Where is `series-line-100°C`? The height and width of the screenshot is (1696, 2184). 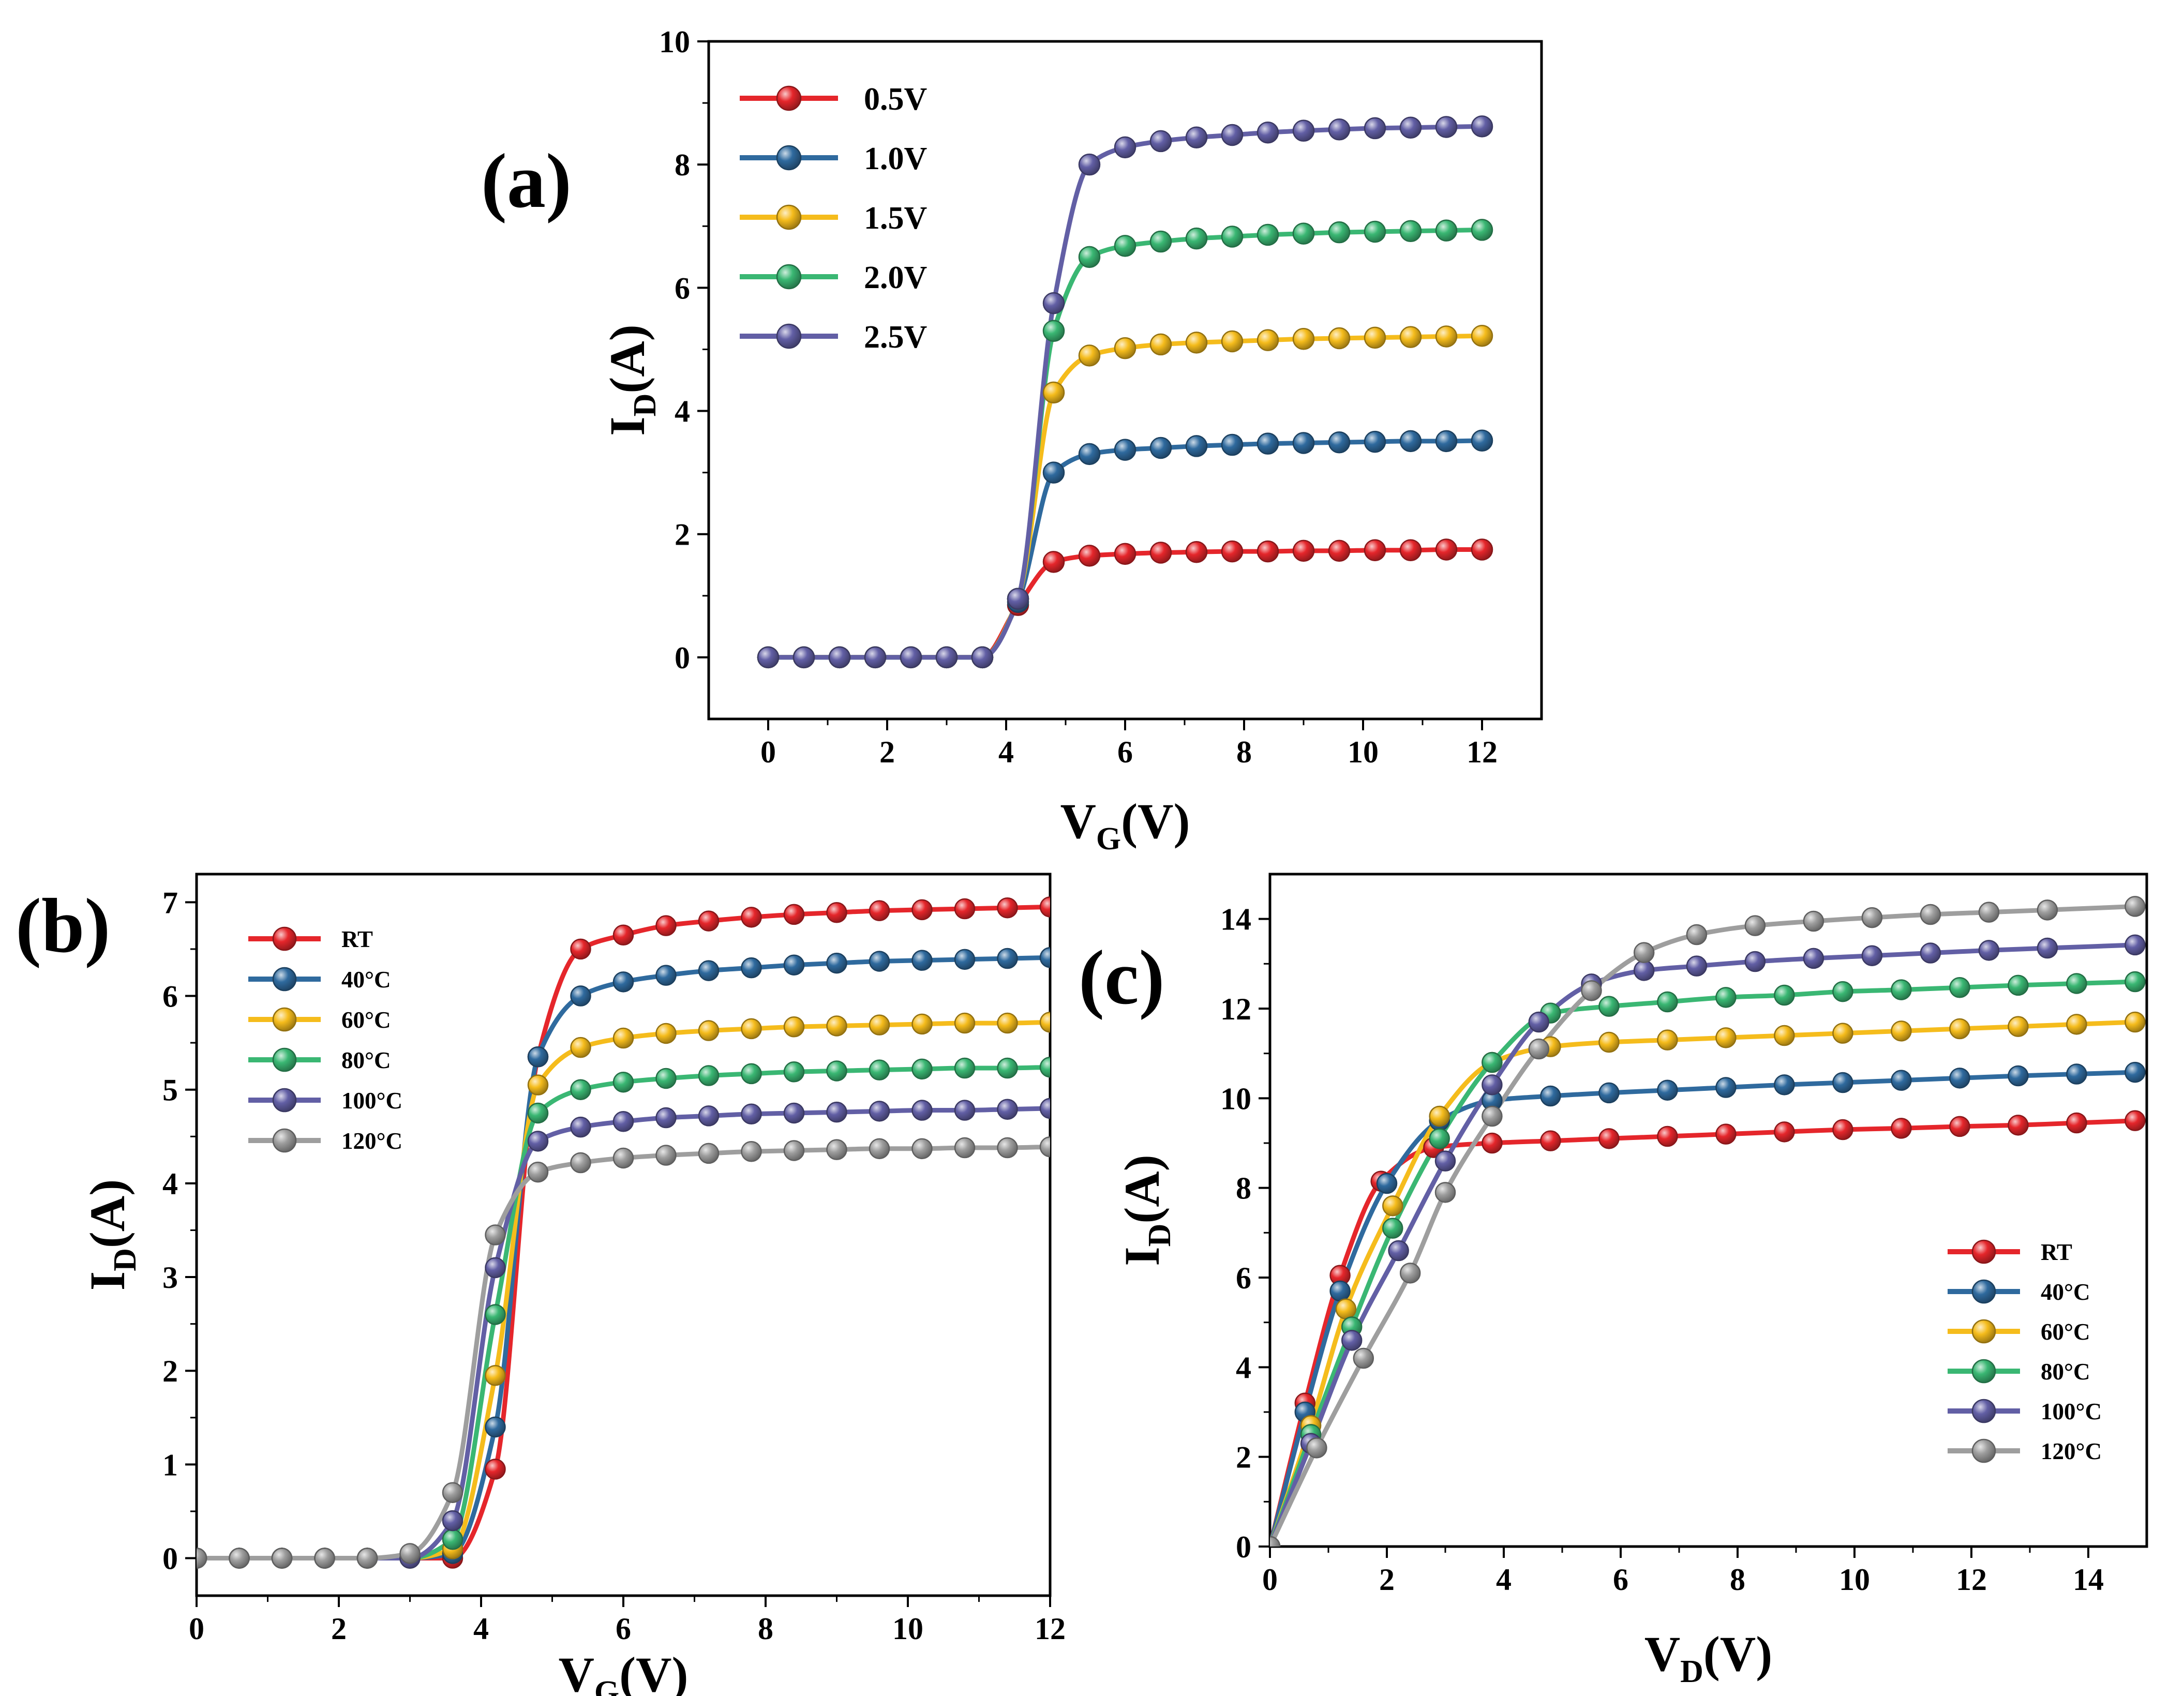
series-line-100°C is located at coordinates (623, 1333).